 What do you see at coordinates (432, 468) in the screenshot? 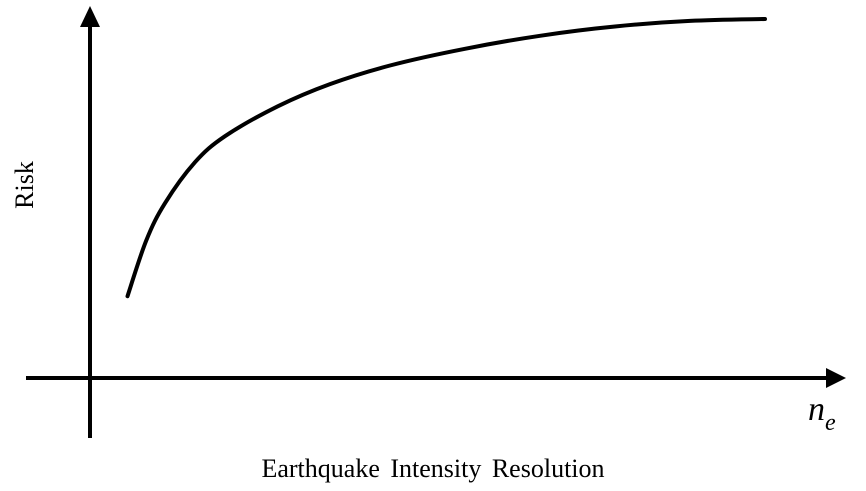
I see `x-axis-label: Earthquake Intensity Resolution` at bounding box center [432, 468].